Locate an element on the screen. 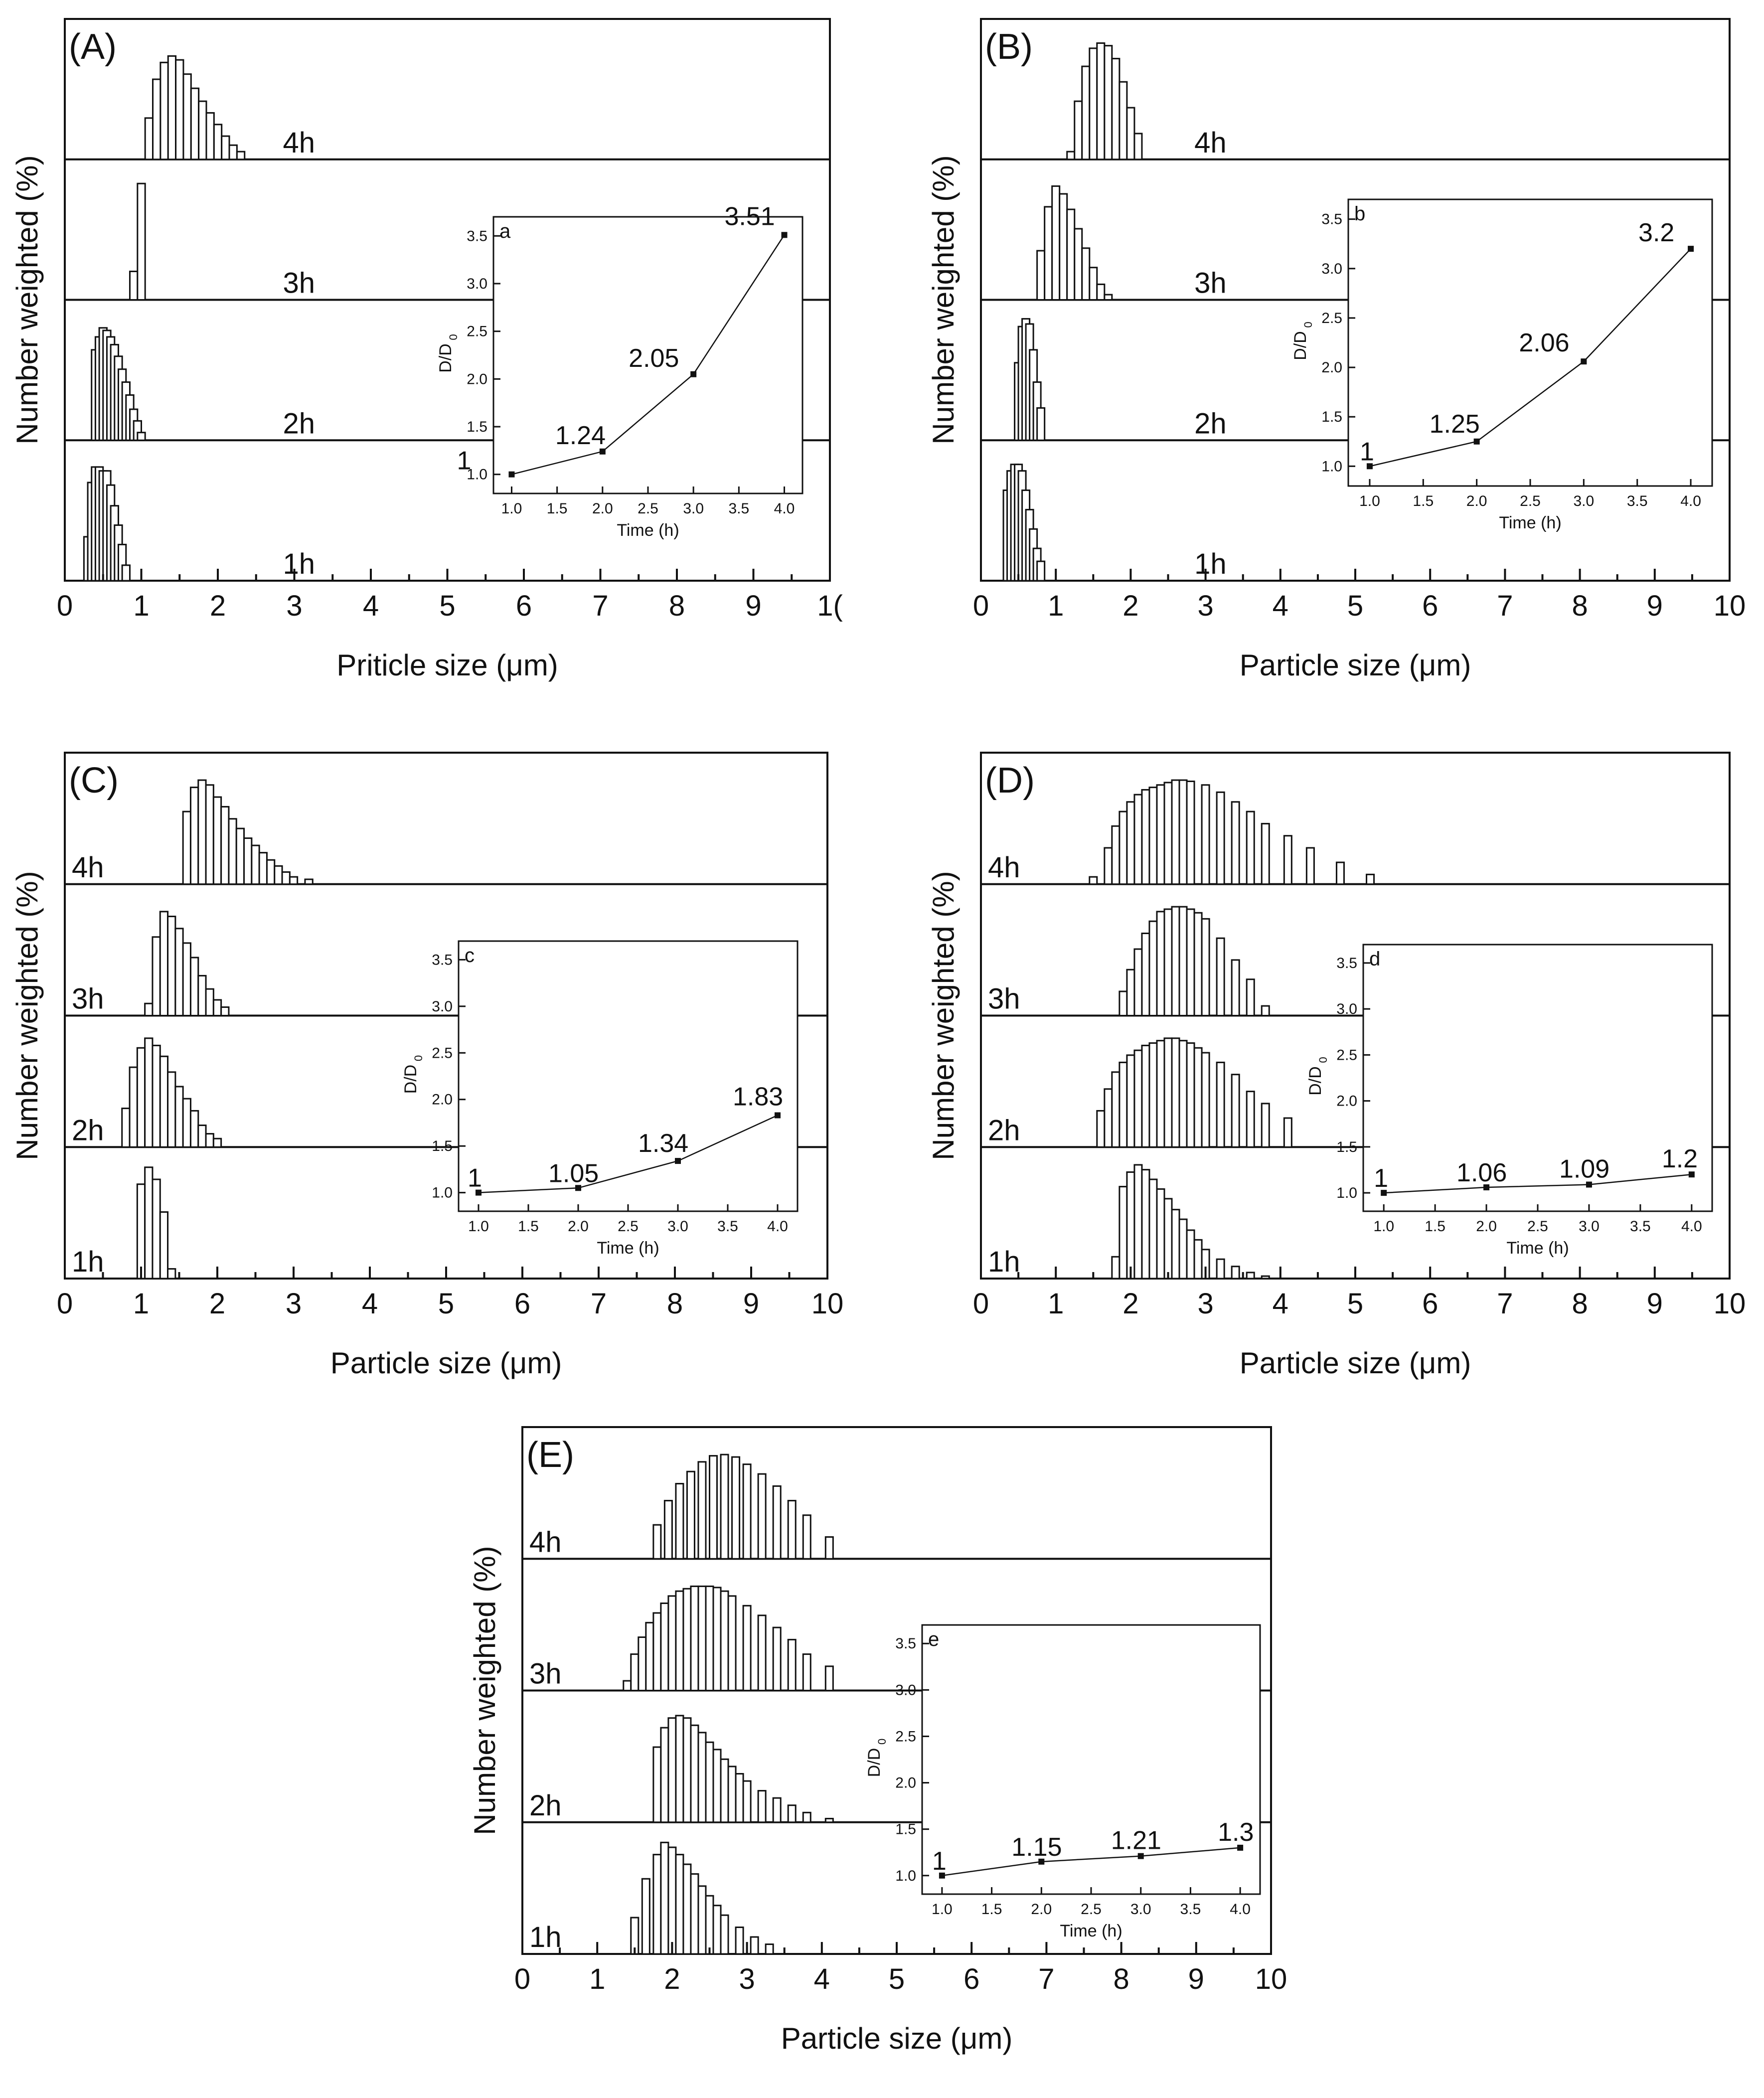 The height and width of the screenshot is (2098, 1764). inset-point-label: 3.2 is located at coordinates (1656, 232).